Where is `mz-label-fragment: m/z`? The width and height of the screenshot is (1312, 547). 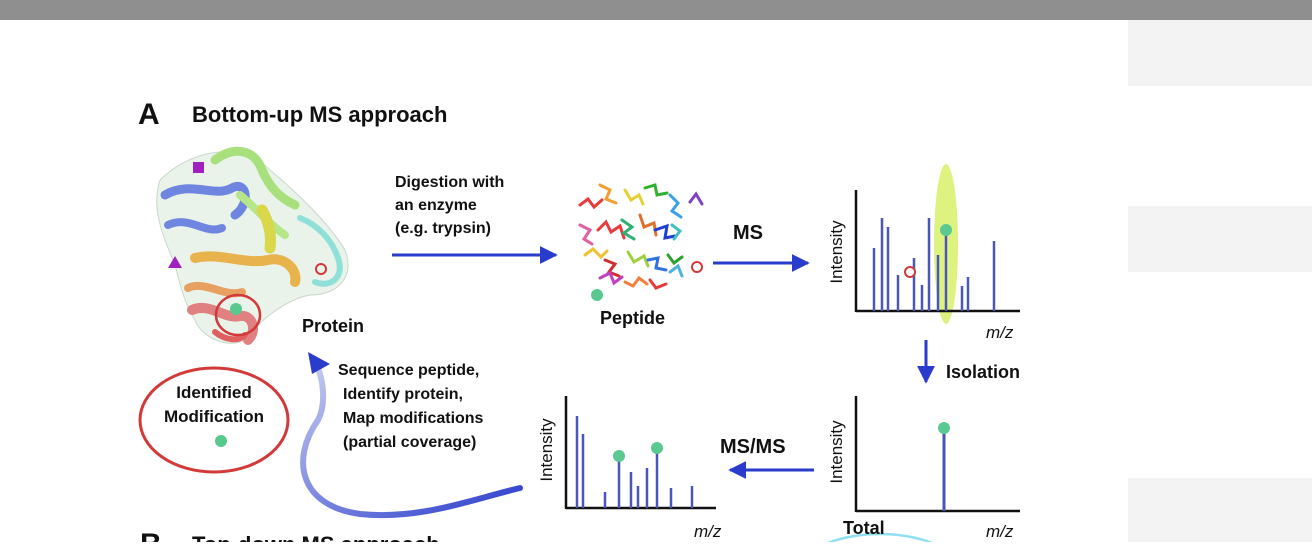
mz-label-fragment: m/z is located at coordinates (708, 531).